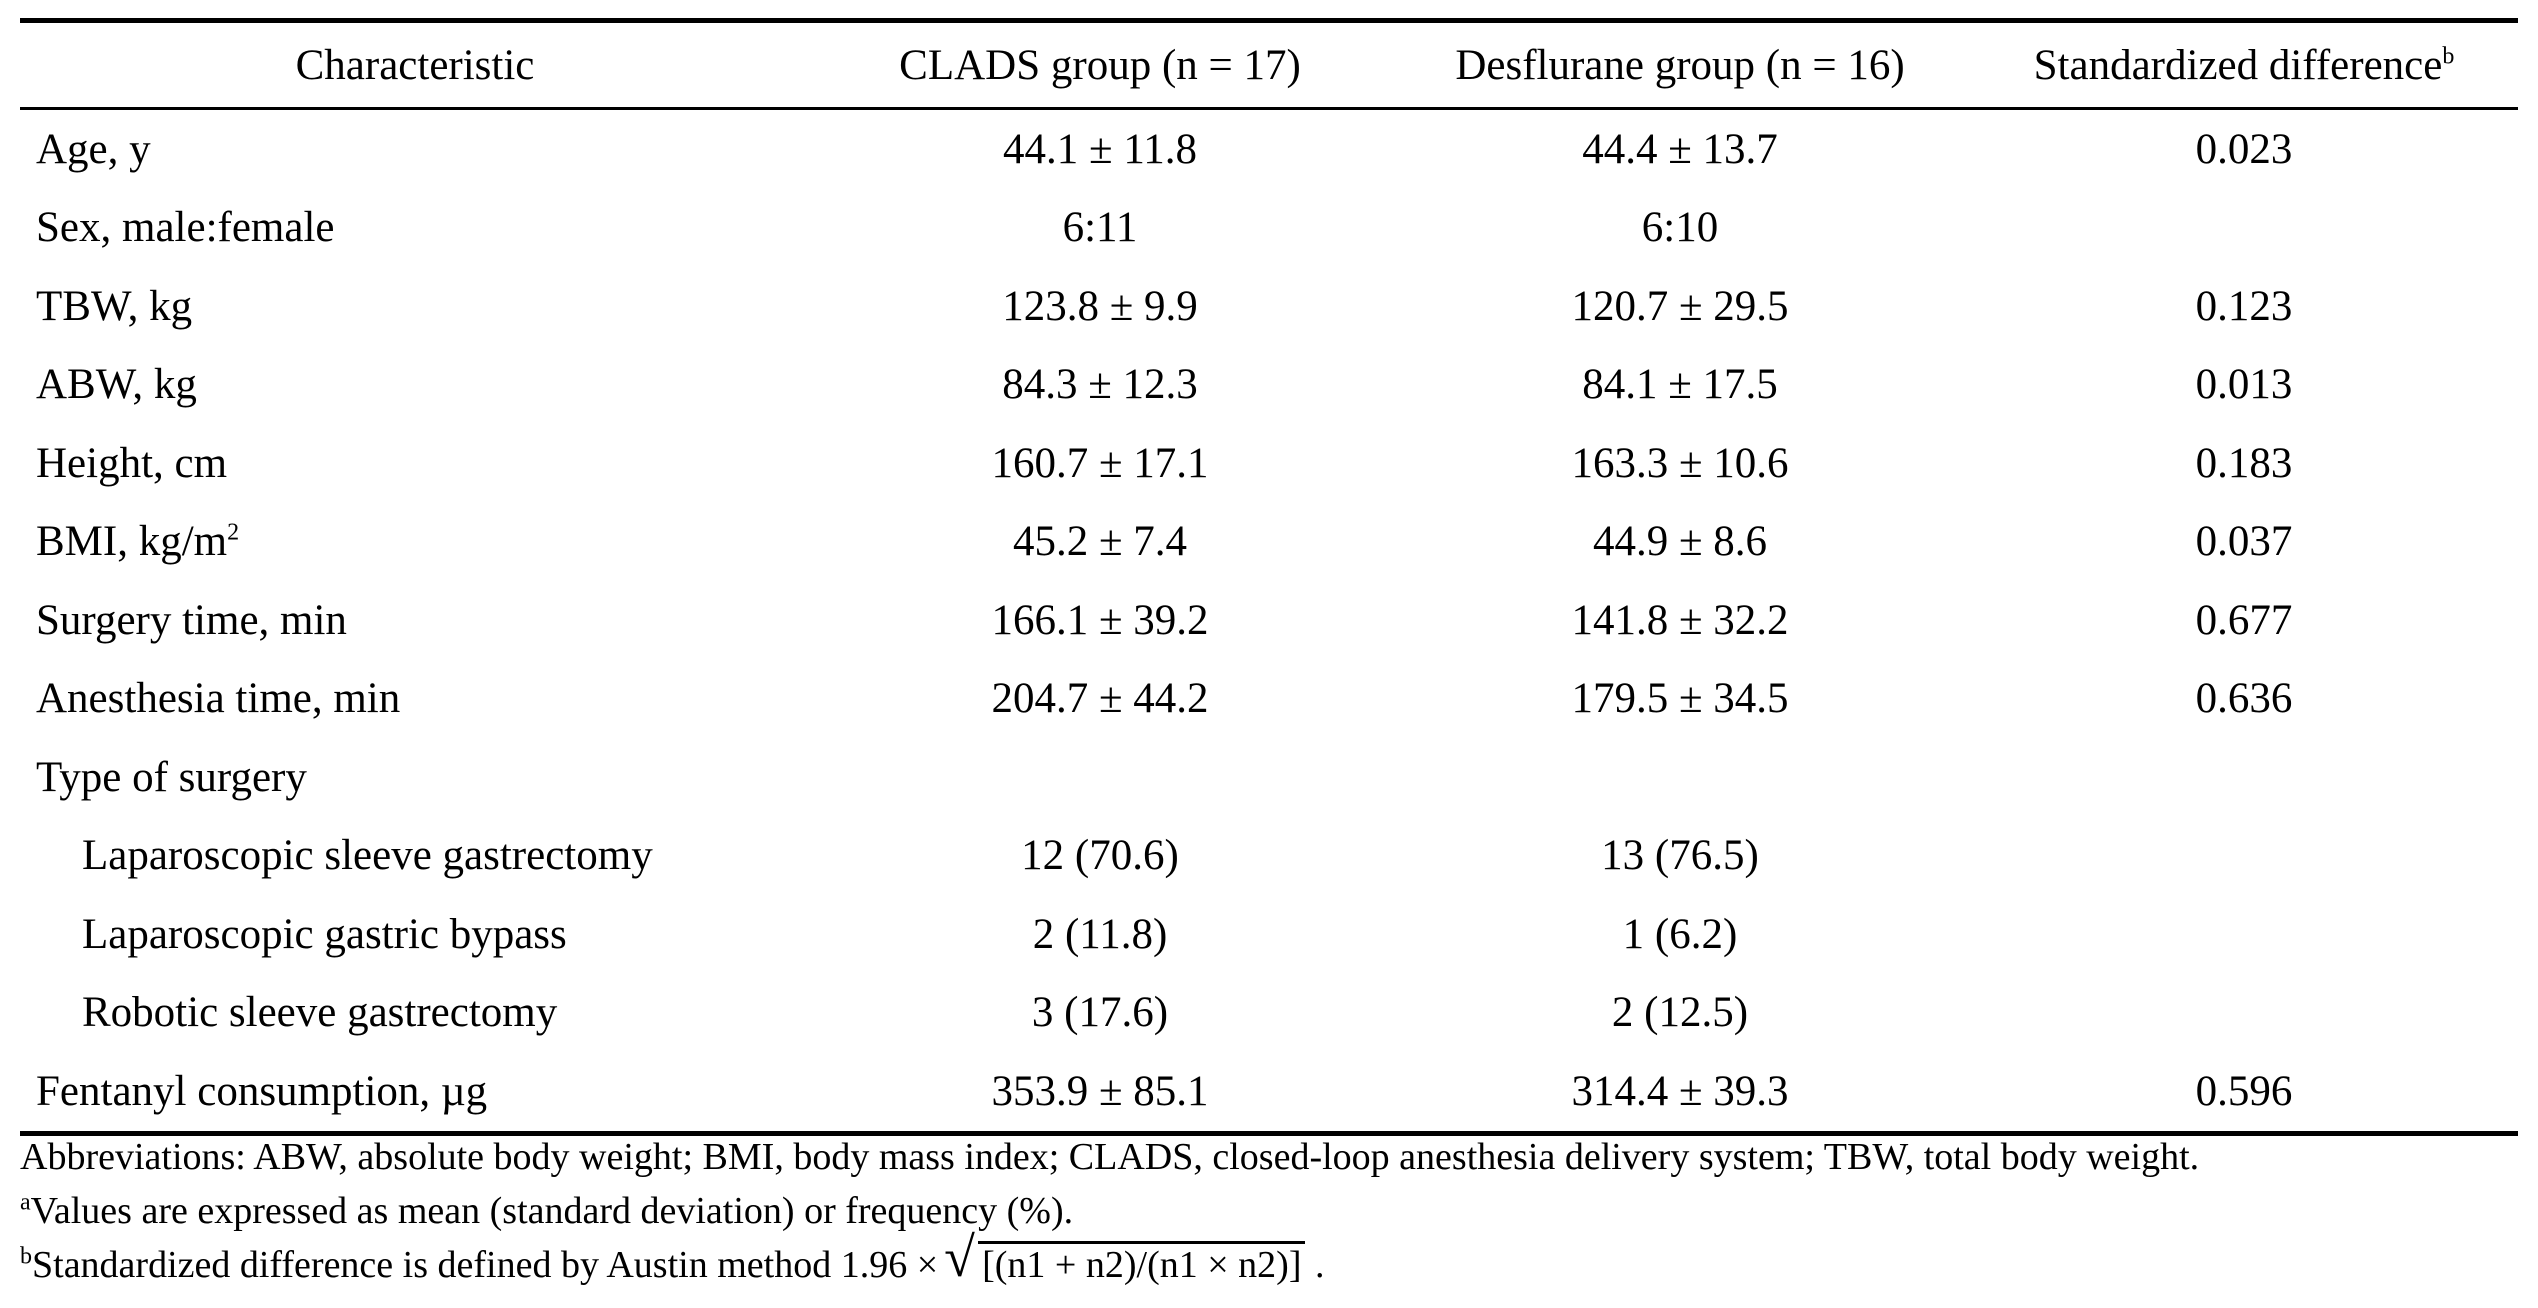 The width and height of the screenshot is (2538, 1308). I want to click on cell-standardized-difference-text: 0.013, so click(2244, 385).